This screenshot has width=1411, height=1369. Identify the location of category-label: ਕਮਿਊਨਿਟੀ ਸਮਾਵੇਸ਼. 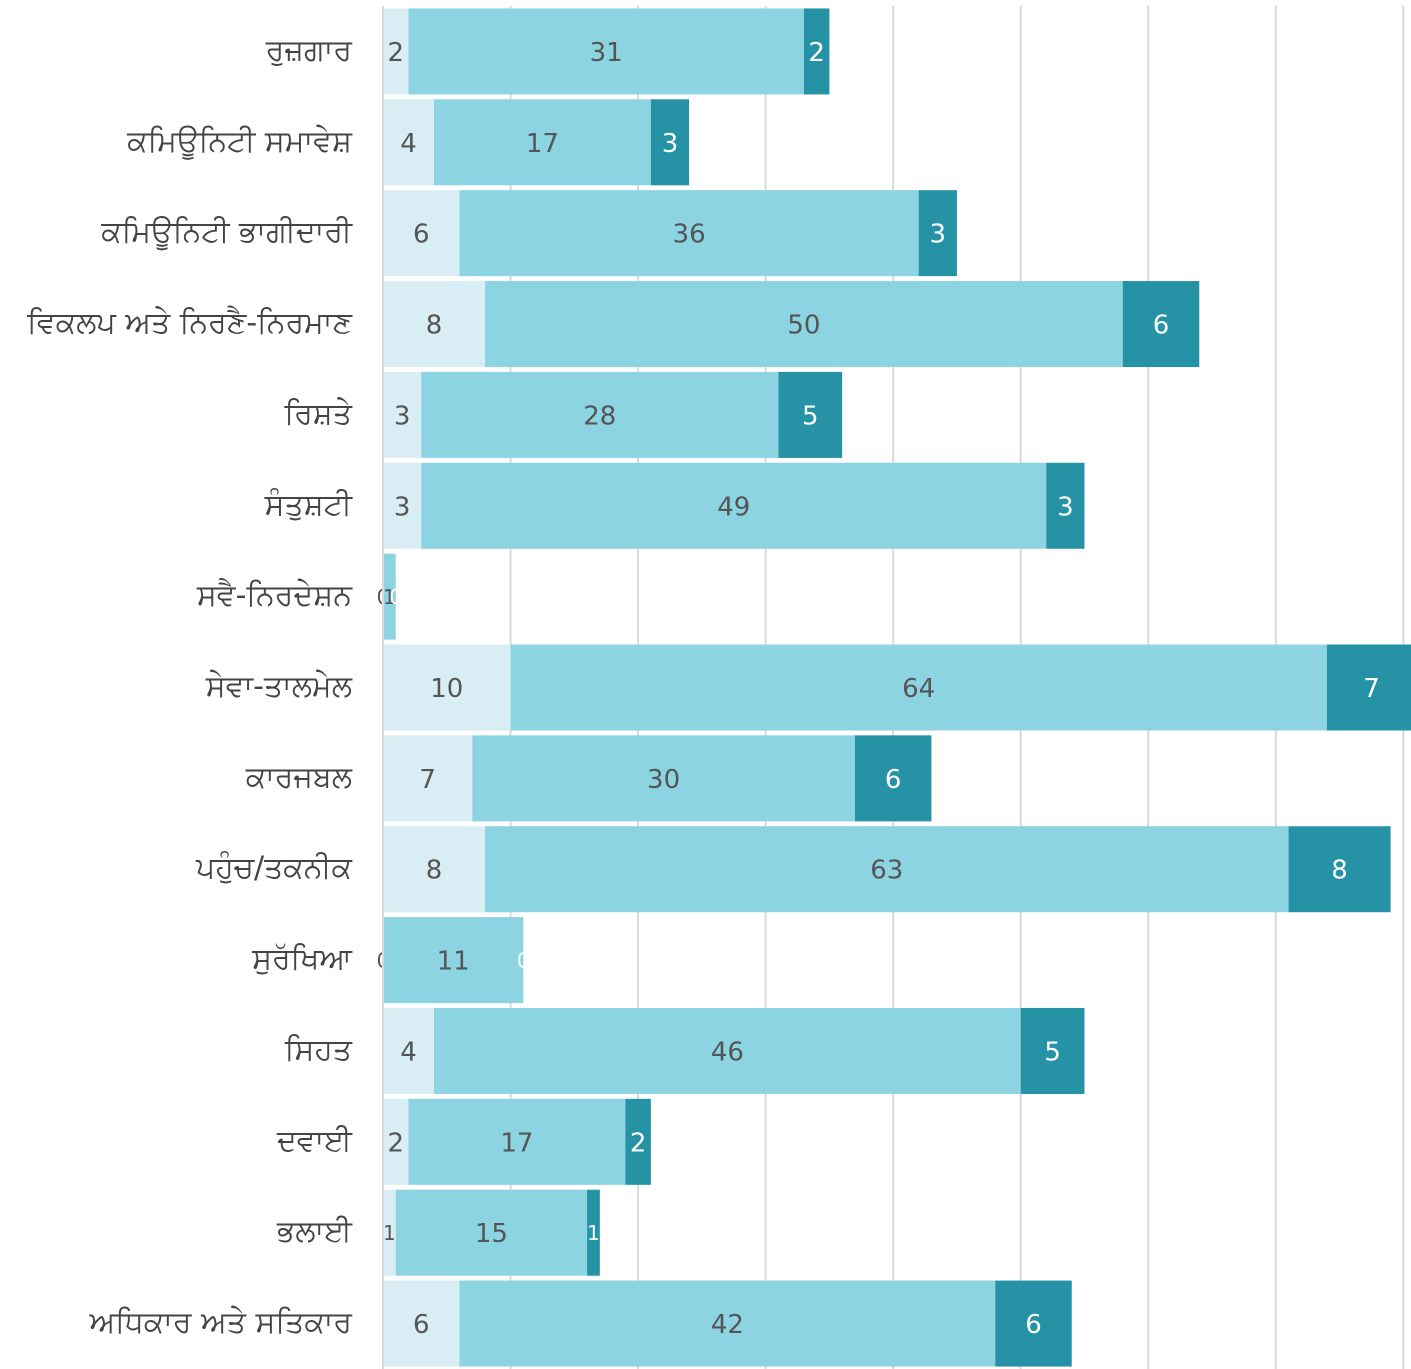
(239, 142).